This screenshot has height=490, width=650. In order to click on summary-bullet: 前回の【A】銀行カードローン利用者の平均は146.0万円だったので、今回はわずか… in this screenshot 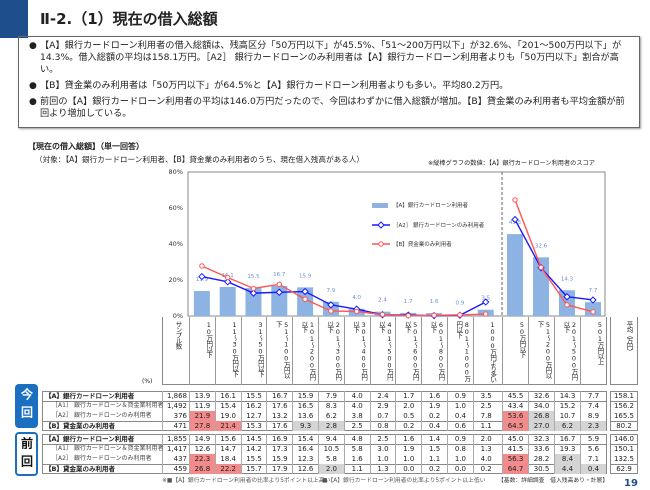, I will do `click(330, 108)`.